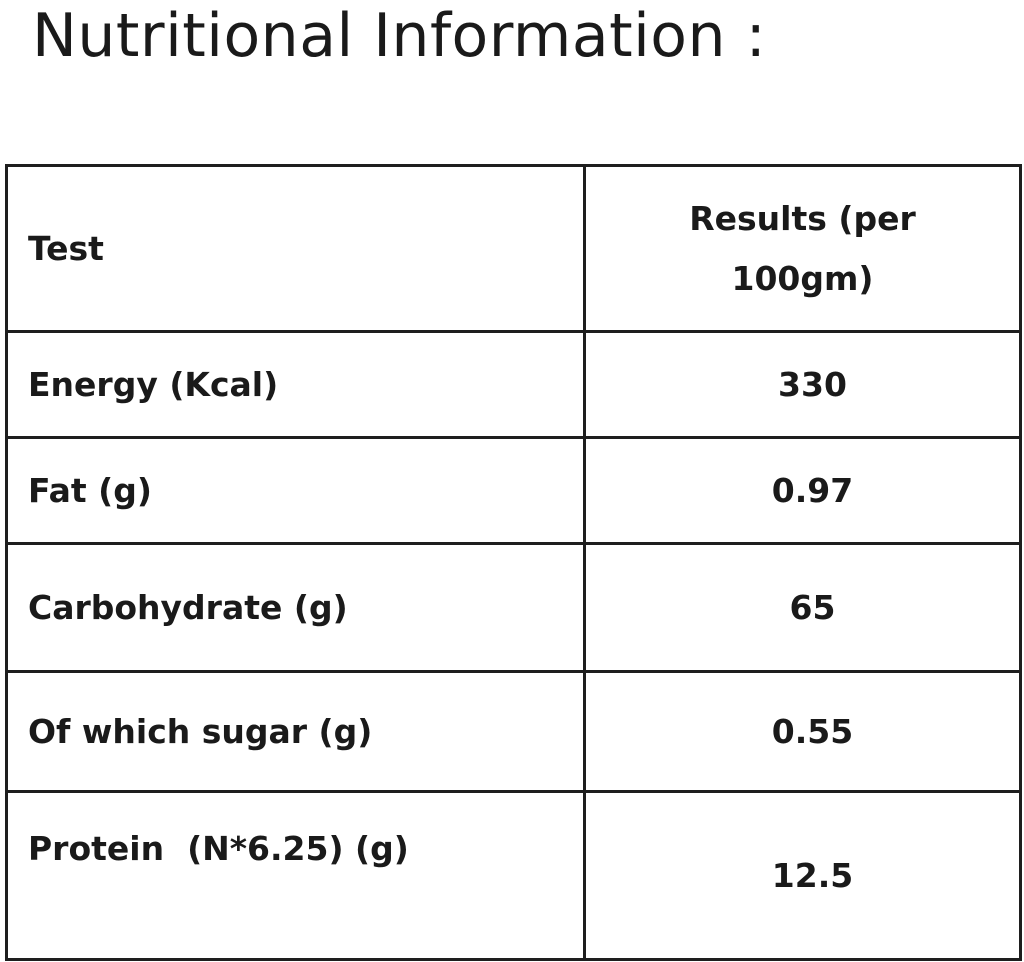 The height and width of the screenshot is (962, 1024). Describe the element at coordinates (802, 278) in the screenshot. I see `column-header-results-line2: 100gm)` at that location.